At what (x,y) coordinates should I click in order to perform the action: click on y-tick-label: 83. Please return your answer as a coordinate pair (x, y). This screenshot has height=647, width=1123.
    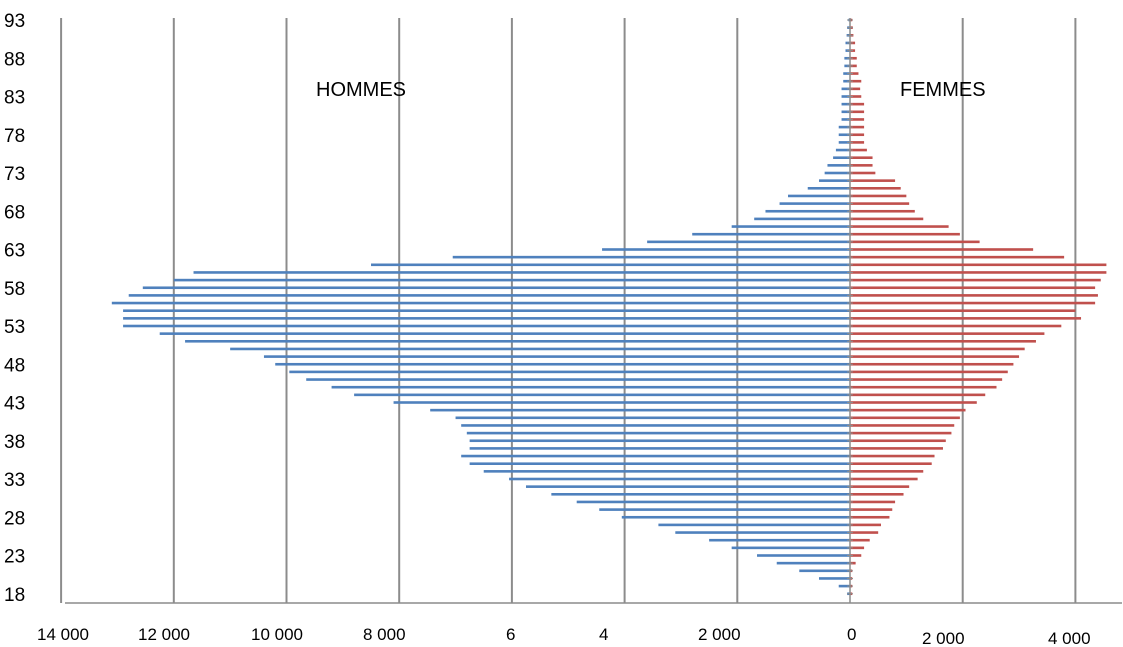
    Looking at the image, I should click on (14, 98).